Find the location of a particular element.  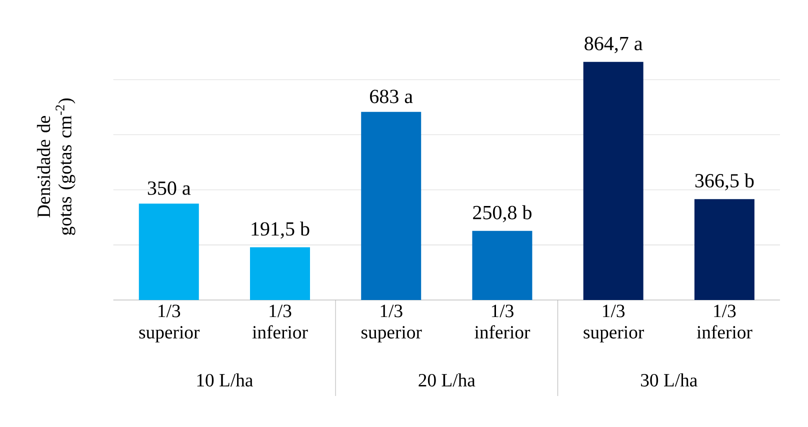

data-label: 683 a is located at coordinates (391, 97).